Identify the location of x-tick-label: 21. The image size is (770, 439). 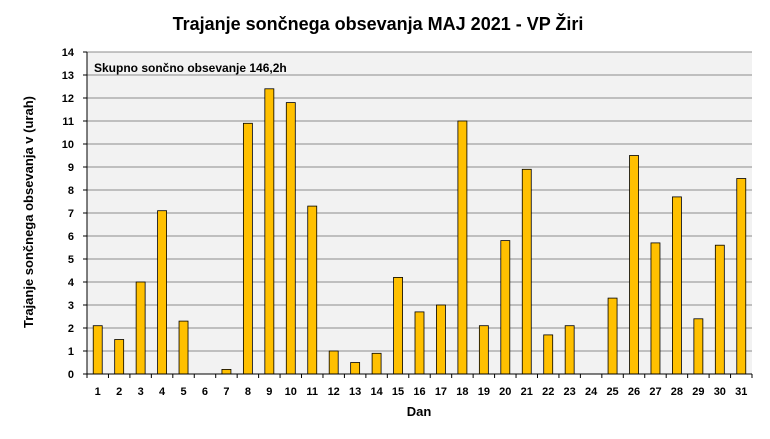
(527, 392).